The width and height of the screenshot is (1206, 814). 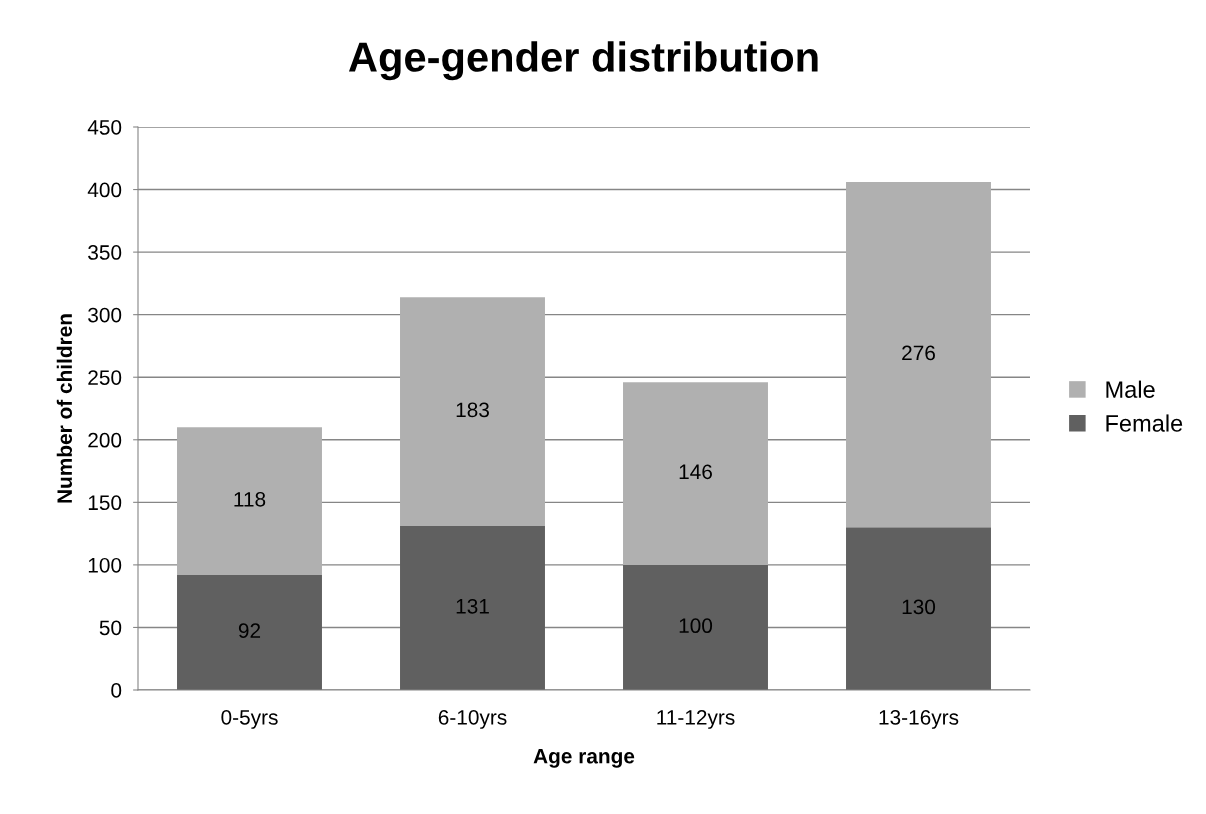 What do you see at coordinates (105, 440) in the screenshot?
I see `y-tick-label: 200` at bounding box center [105, 440].